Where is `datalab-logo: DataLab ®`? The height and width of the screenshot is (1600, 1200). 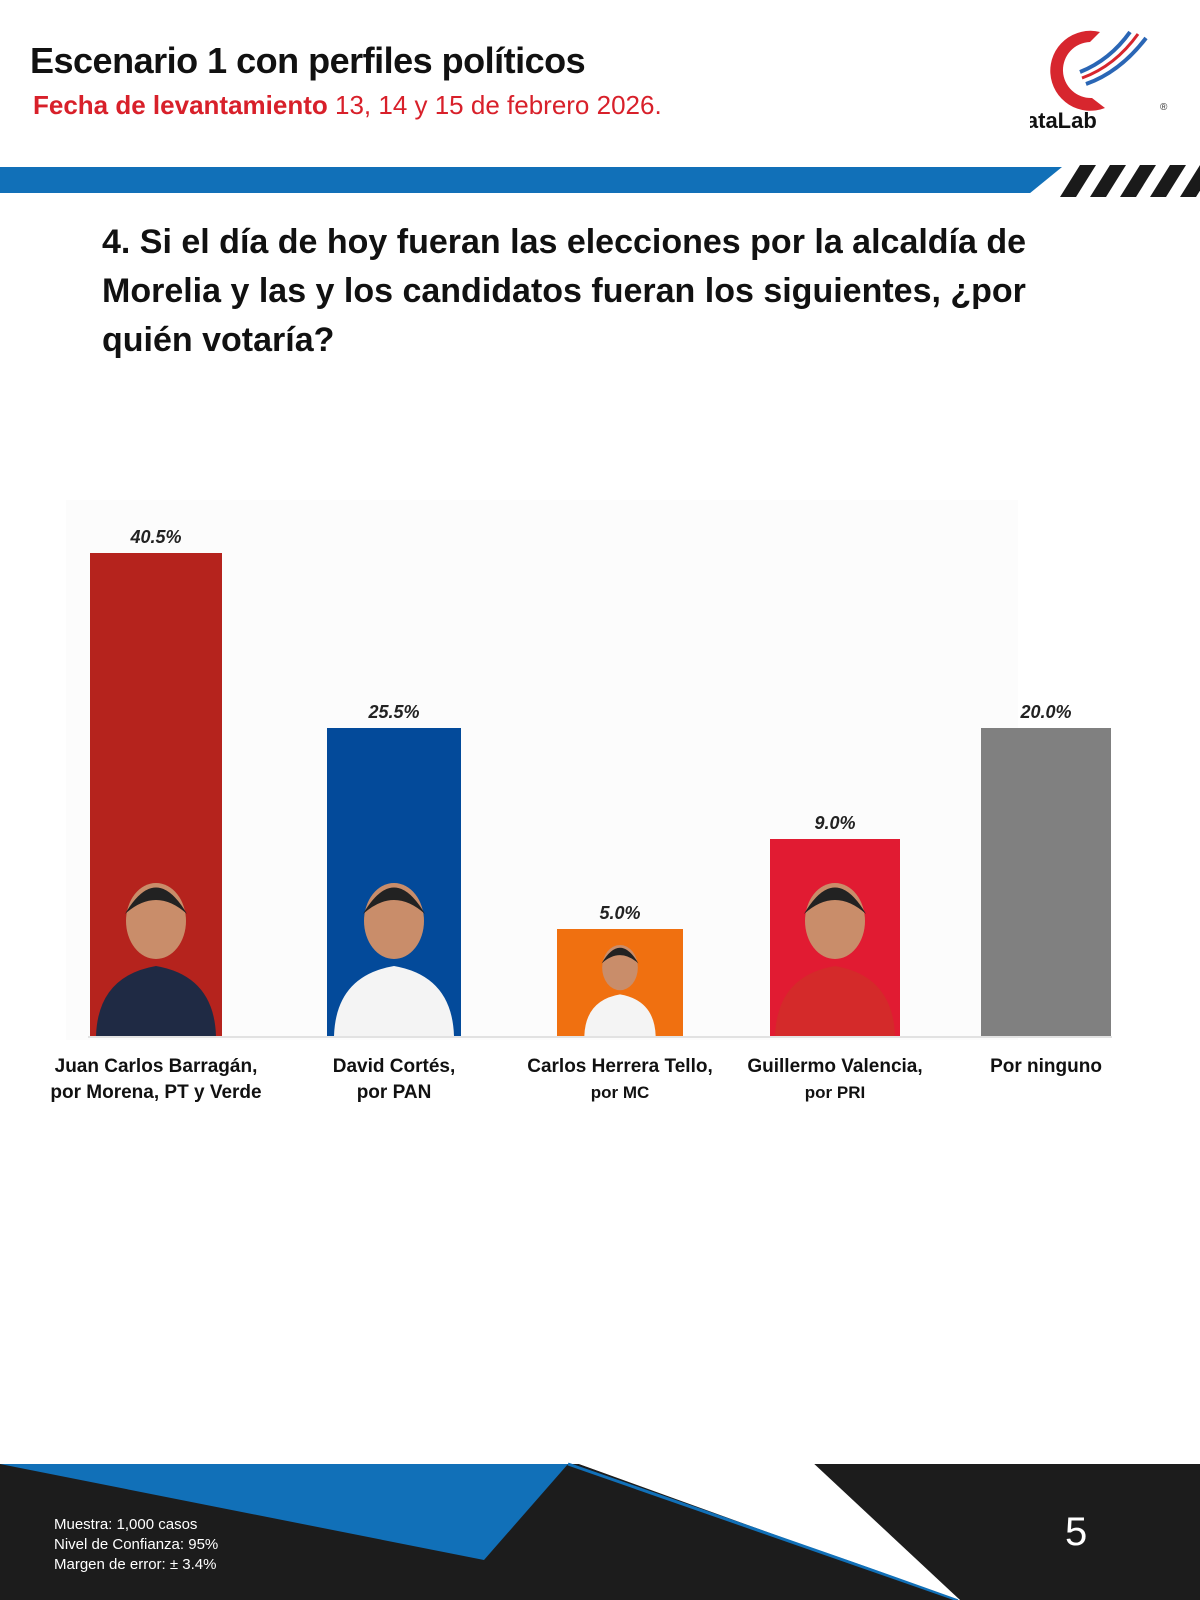 datalab-logo: DataLab ® is located at coordinates (1099, 81).